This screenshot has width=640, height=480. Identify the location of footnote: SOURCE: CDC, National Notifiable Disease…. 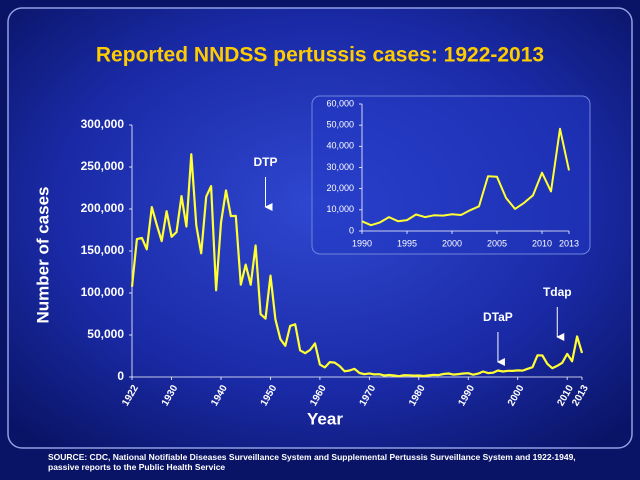
(312, 462).